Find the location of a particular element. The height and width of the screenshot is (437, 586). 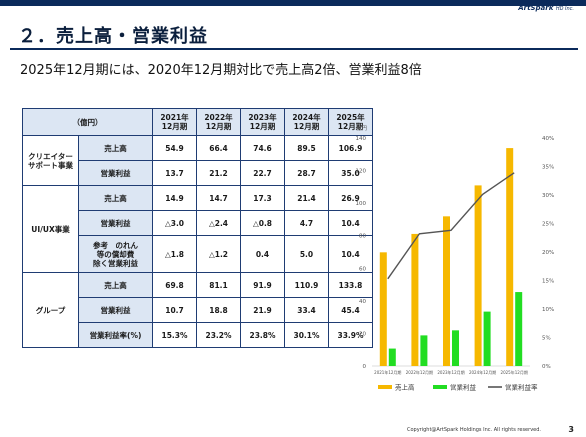

y-tick-label: 0 is located at coordinates (365, 367).